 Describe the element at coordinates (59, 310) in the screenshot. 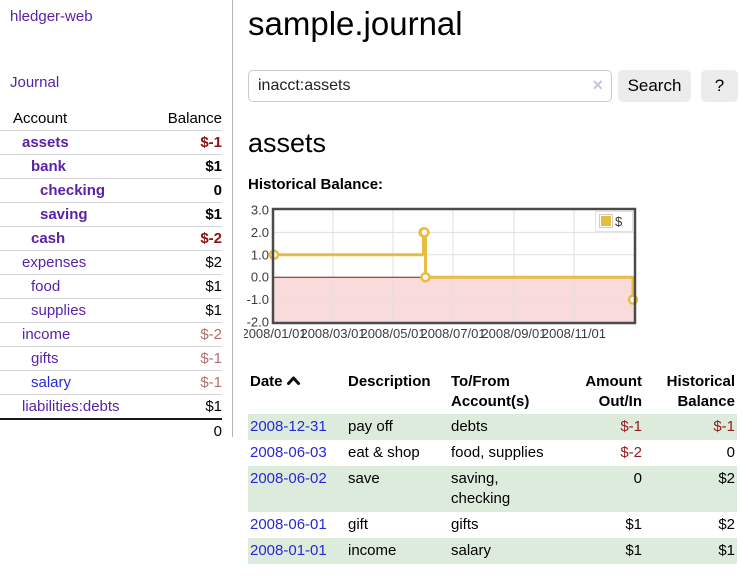

I see `account-link: supplies` at that location.